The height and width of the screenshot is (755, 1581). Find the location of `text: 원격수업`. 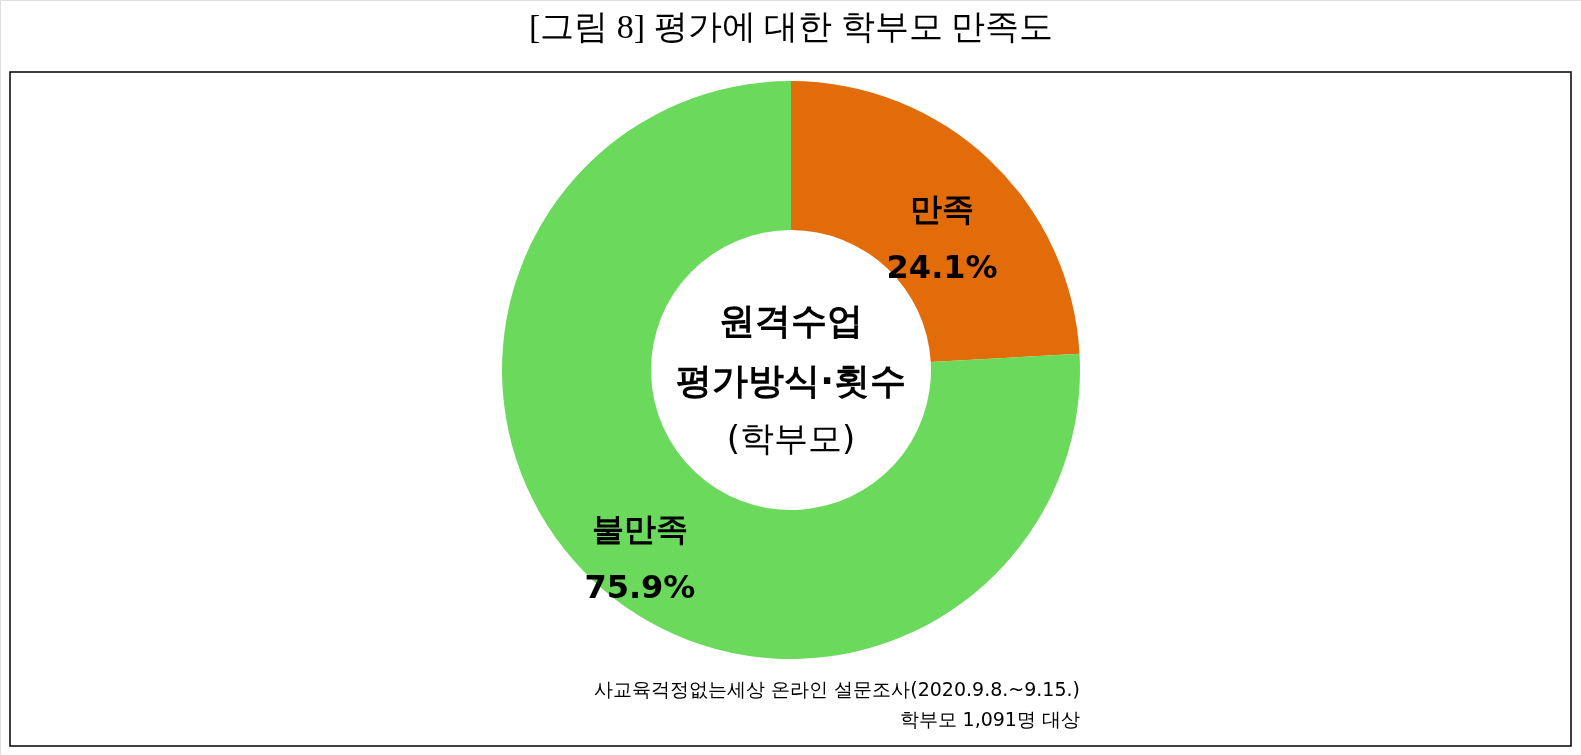

text: 원격수업 is located at coordinates (791, 320).